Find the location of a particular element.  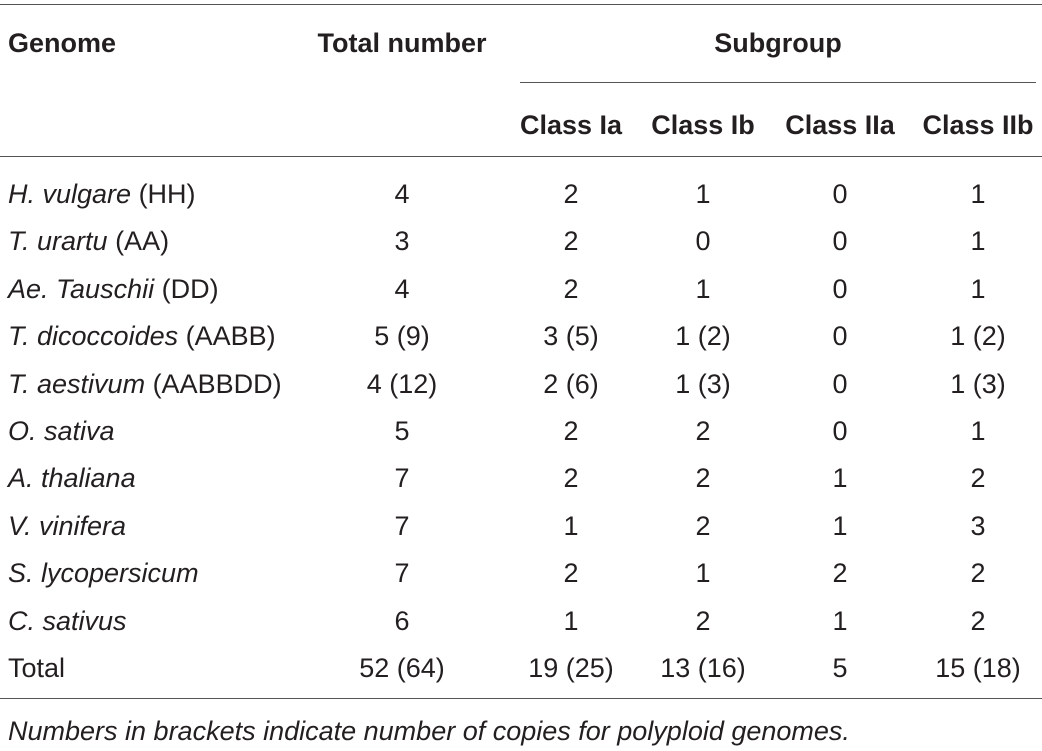

row-label: H. vulgare (HH) is located at coordinates (102, 194).